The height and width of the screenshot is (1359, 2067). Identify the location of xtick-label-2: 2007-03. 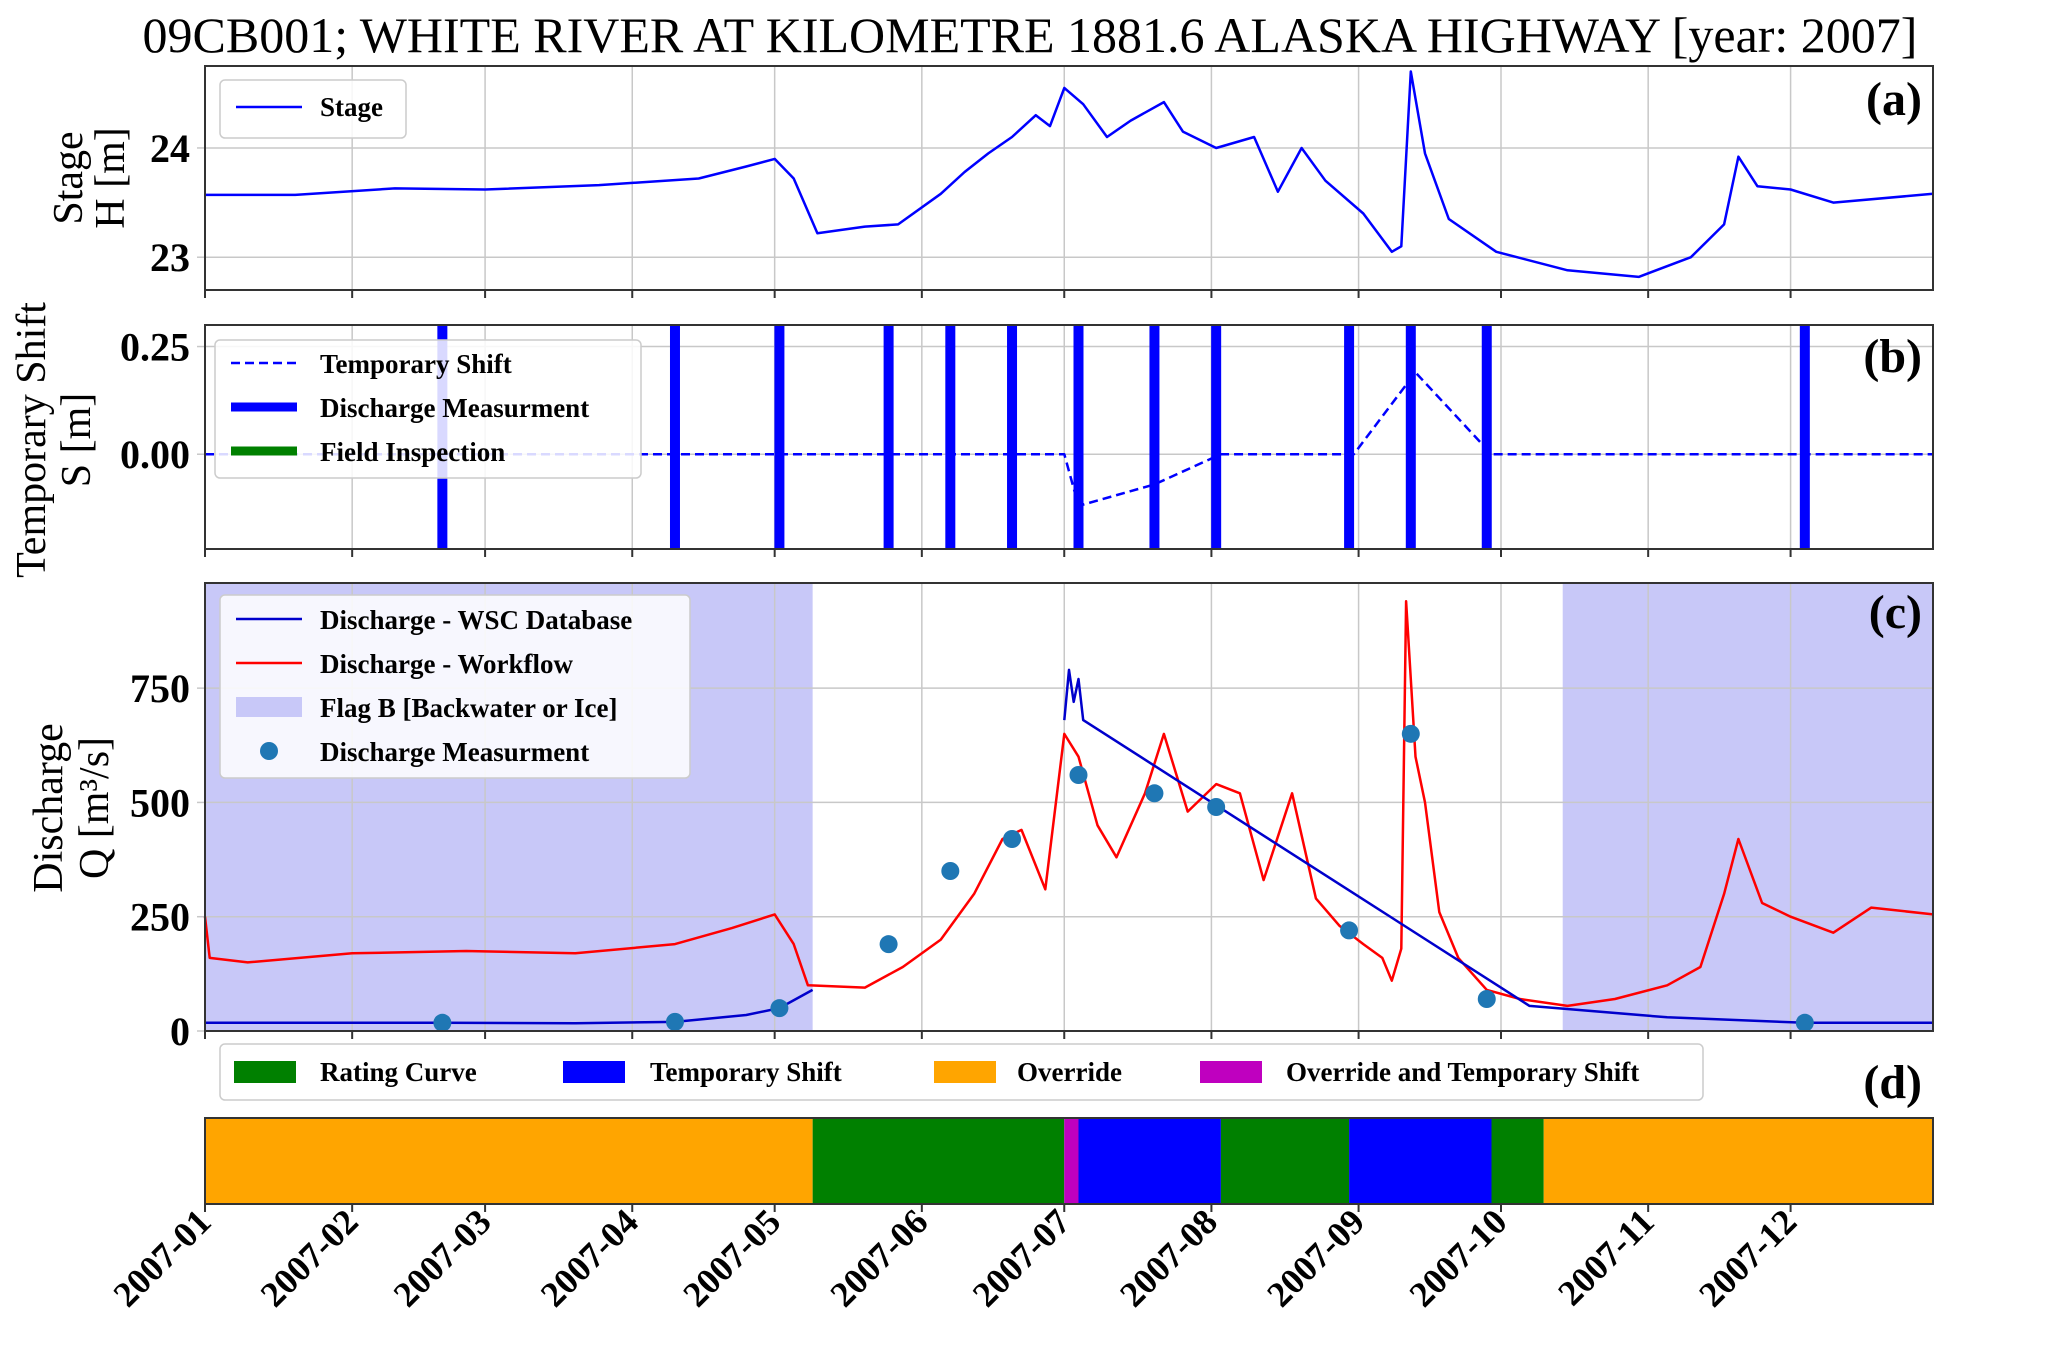
(442, 1257).